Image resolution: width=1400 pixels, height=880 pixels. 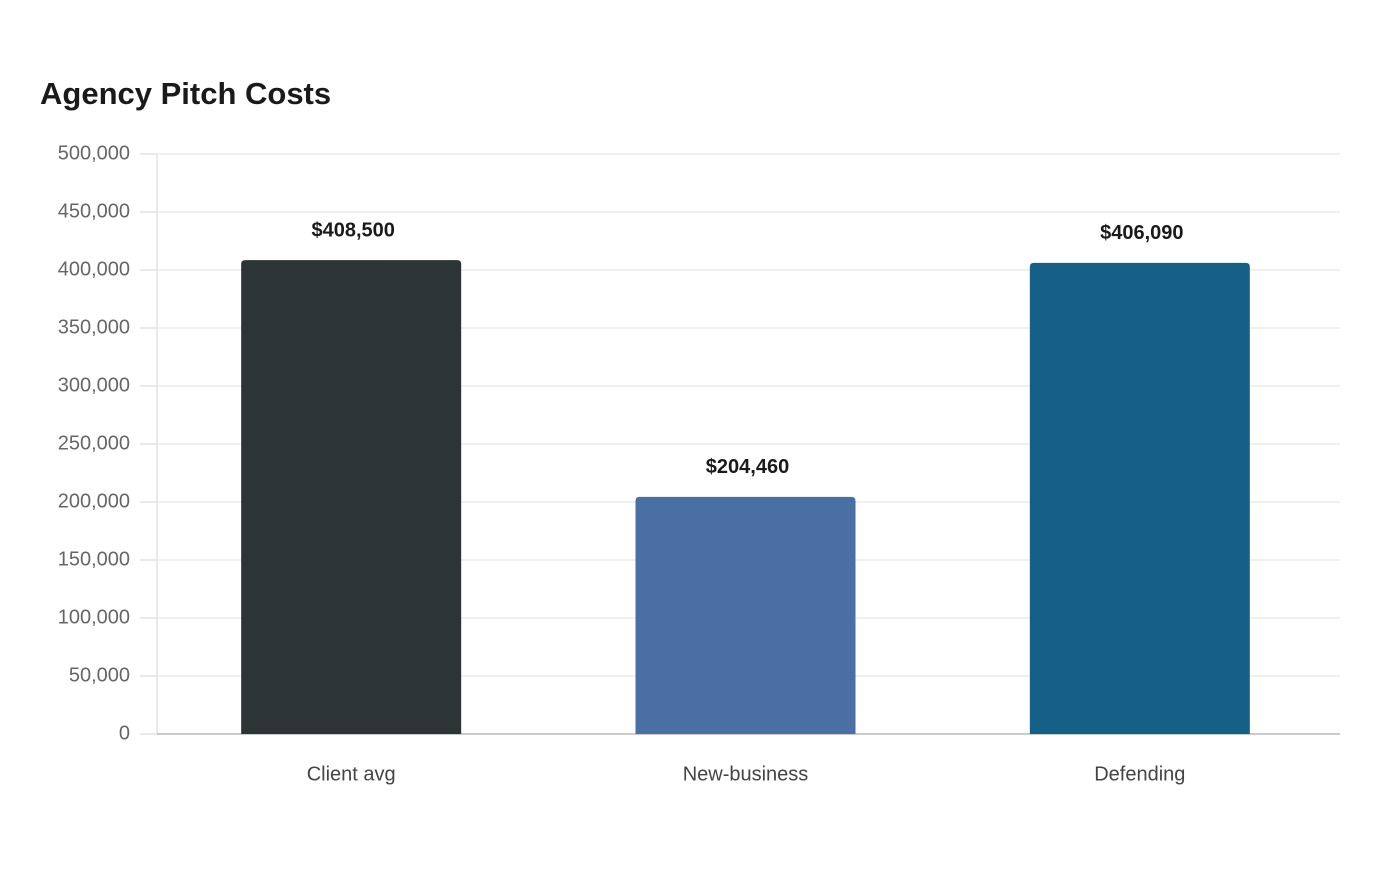 I want to click on y-tick-label: 450,000, so click(x=94, y=211).